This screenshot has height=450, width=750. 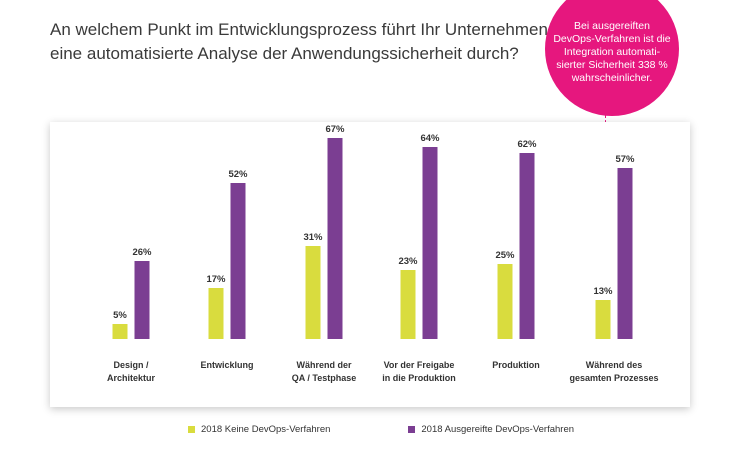 What do you see at coordinates (613, 371) in the screenshot?
I see `category-label-5: Während des gesamten Prozesses` at bounding box center [613, 371].